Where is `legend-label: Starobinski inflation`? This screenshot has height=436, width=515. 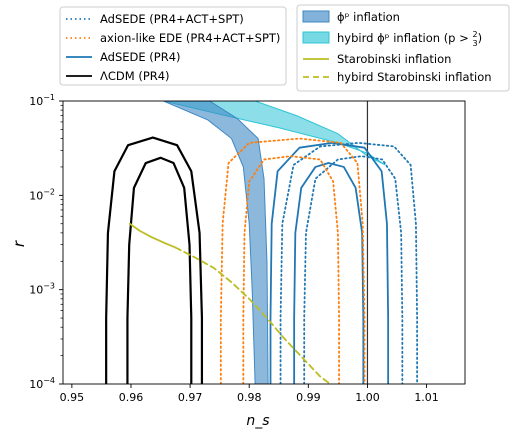 legend-label: Starobinski inflation is located at coordinates (394, 59).